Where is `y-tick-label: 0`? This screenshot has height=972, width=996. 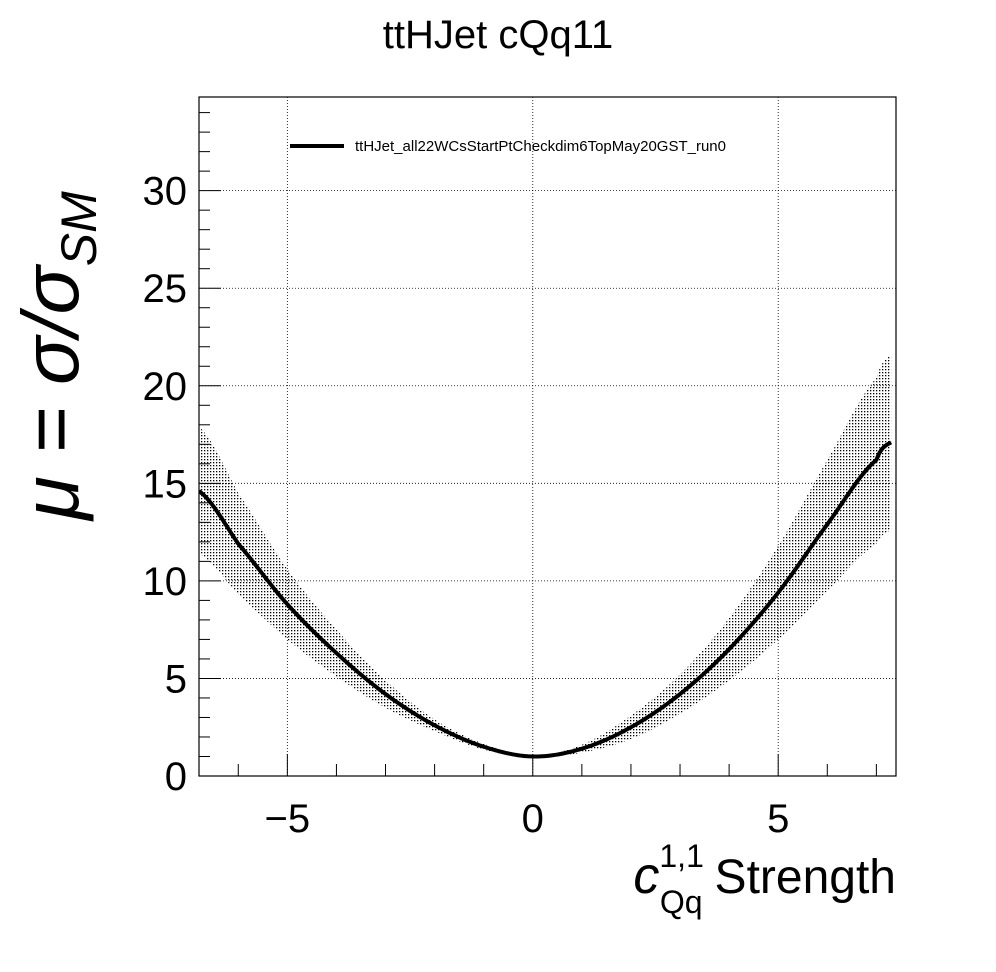
y-tick-label: 0 is located at coordinates (176, 777).